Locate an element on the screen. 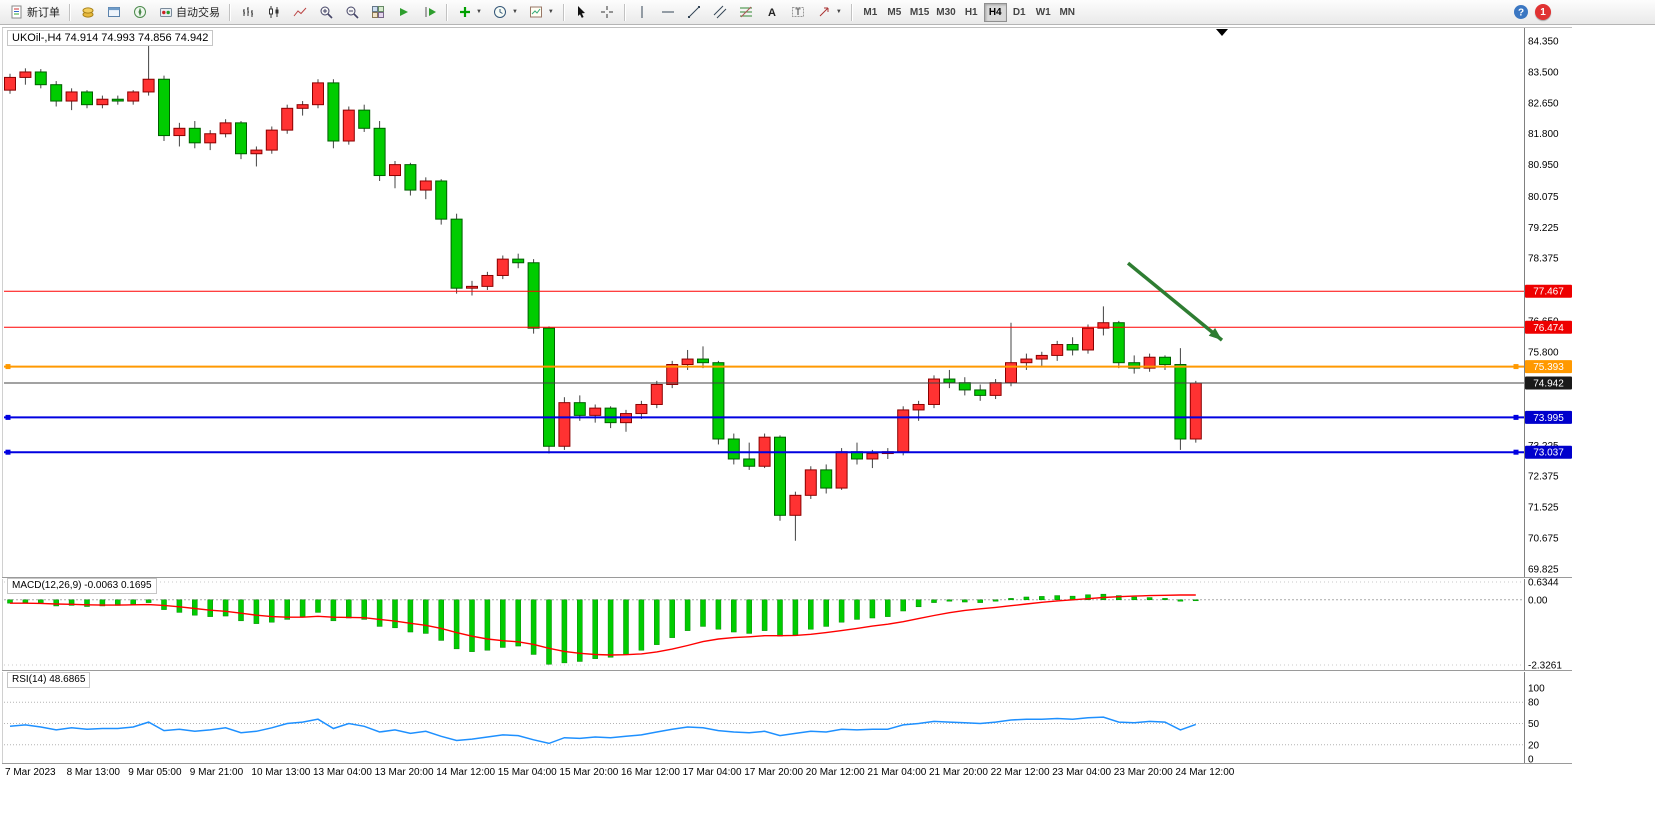  candlestick-chart-button is located at coordinates (273, 12).